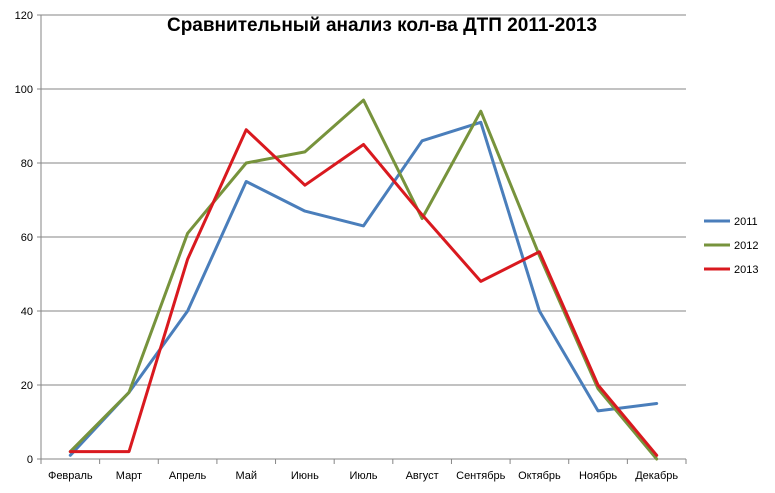  Describe the element at coordinates (24, 16) in the screenshot. I see `y-tick-label: 120` at that location.